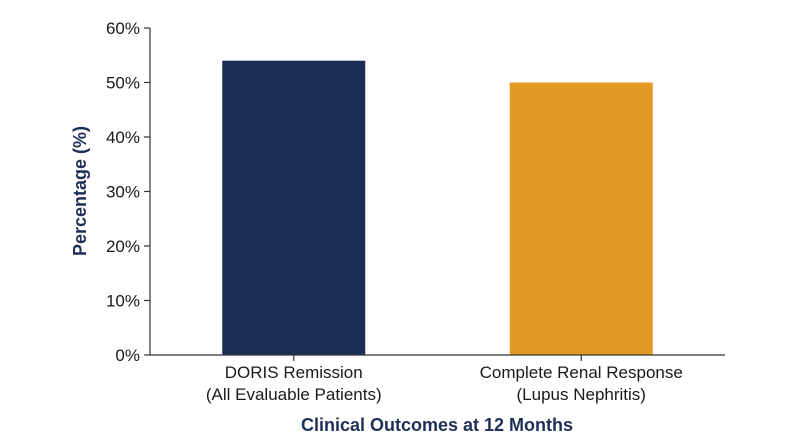 The image size is (800, 447). I want to click on y-tick-label: 10%, so click(123, 301).